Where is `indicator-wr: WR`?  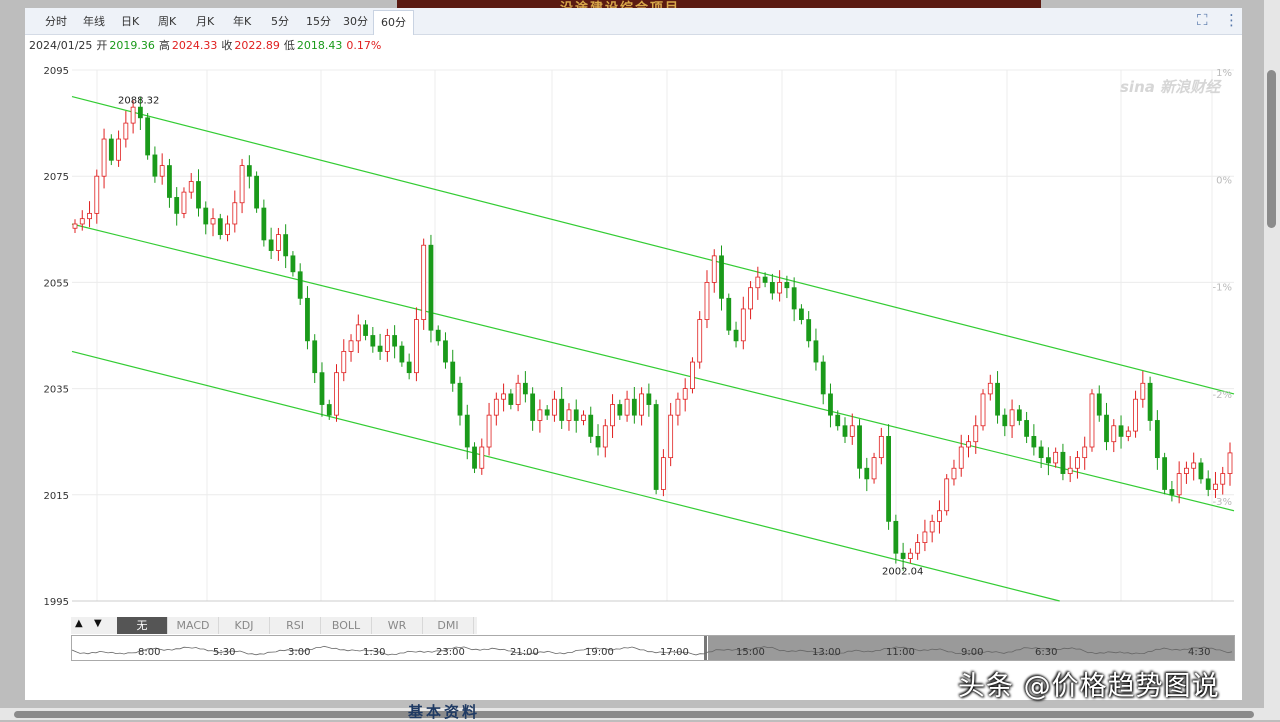
indicator-wr: WR is located at coordinates (397, 625).